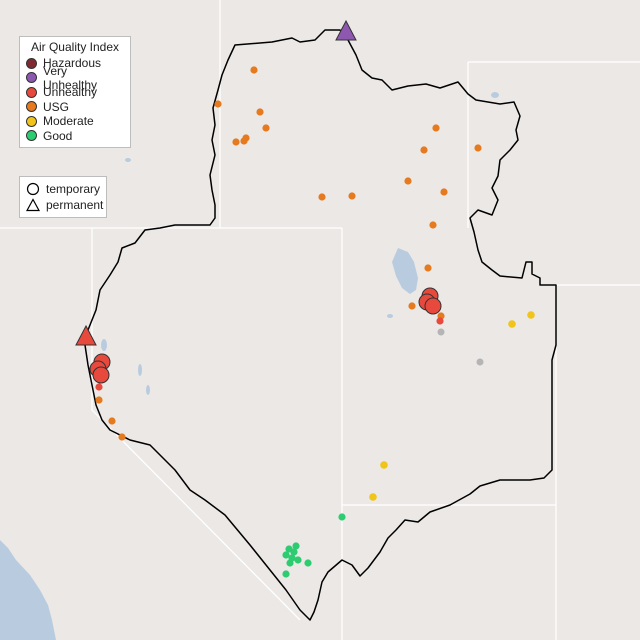 The height and width of the screenshot is (640, 640). Describe the element at coordinates (140, 370) in the screenshot. I see `pyramid-lake` at that location.